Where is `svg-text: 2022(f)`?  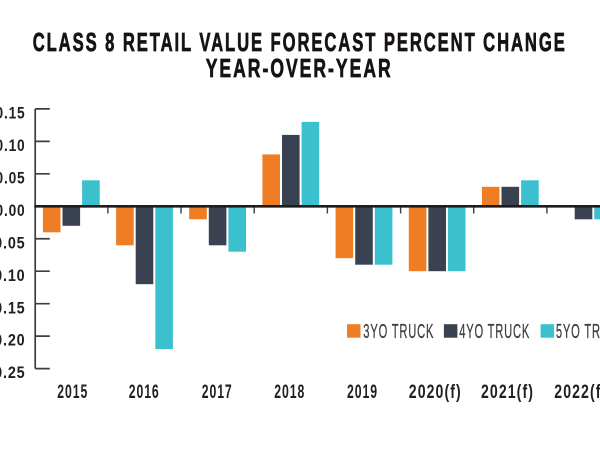
svg-text: 2022(f) is located at coordinates (577, 392).